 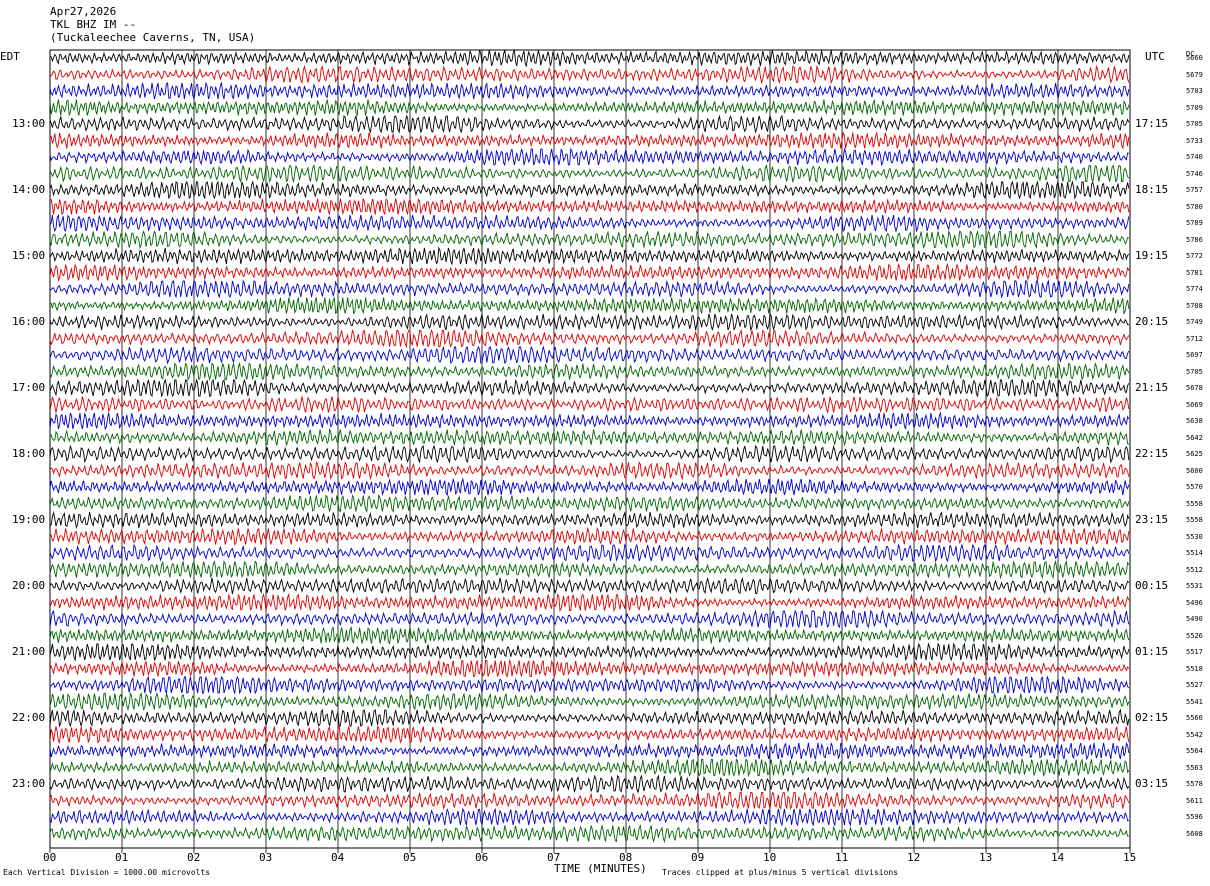 What do you see at coordinates (1190, 54) in the screenshot?
I see `dc-axis-label: DC` at bounding box center [1190, 54].